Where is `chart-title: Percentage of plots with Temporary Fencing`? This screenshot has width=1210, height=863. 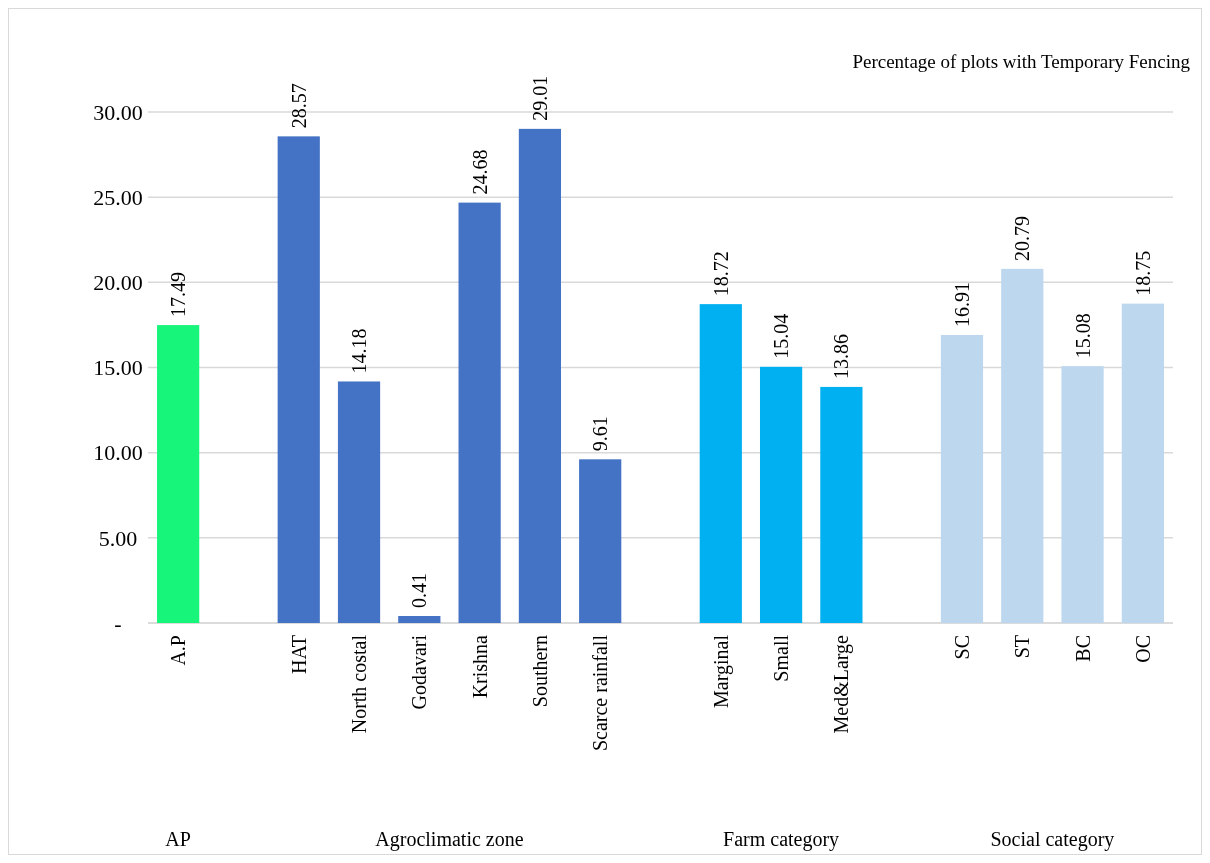 chart-title: Percentage of plots with Temporary Fencing is located at coordinates (1021, 61).